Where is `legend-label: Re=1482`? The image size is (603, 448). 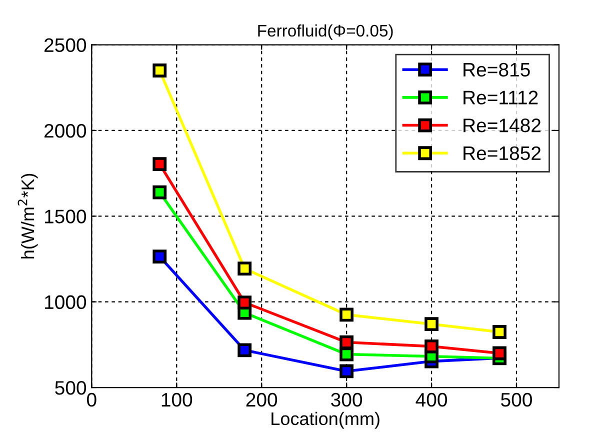
legend-label: Re=1482 is located at coordinates (502, 125).